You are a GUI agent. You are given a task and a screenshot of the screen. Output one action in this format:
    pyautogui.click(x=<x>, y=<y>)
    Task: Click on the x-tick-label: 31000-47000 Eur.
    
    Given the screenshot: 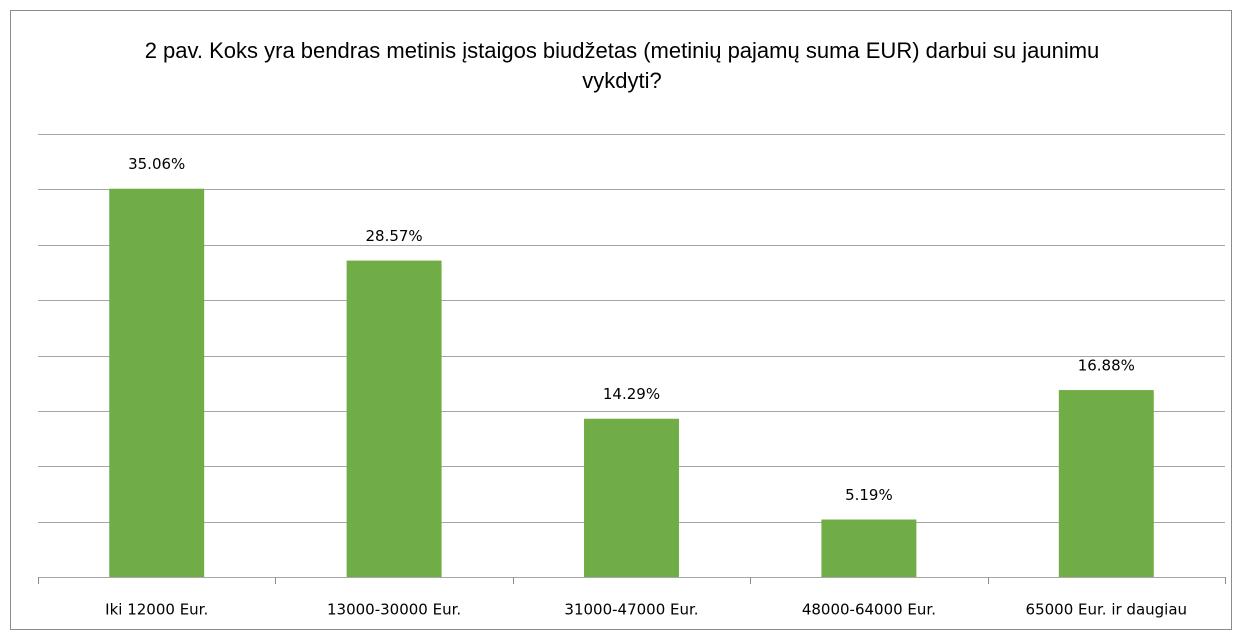 What is the action you would take?
    pyautogui.click(x=631, y=610)
    